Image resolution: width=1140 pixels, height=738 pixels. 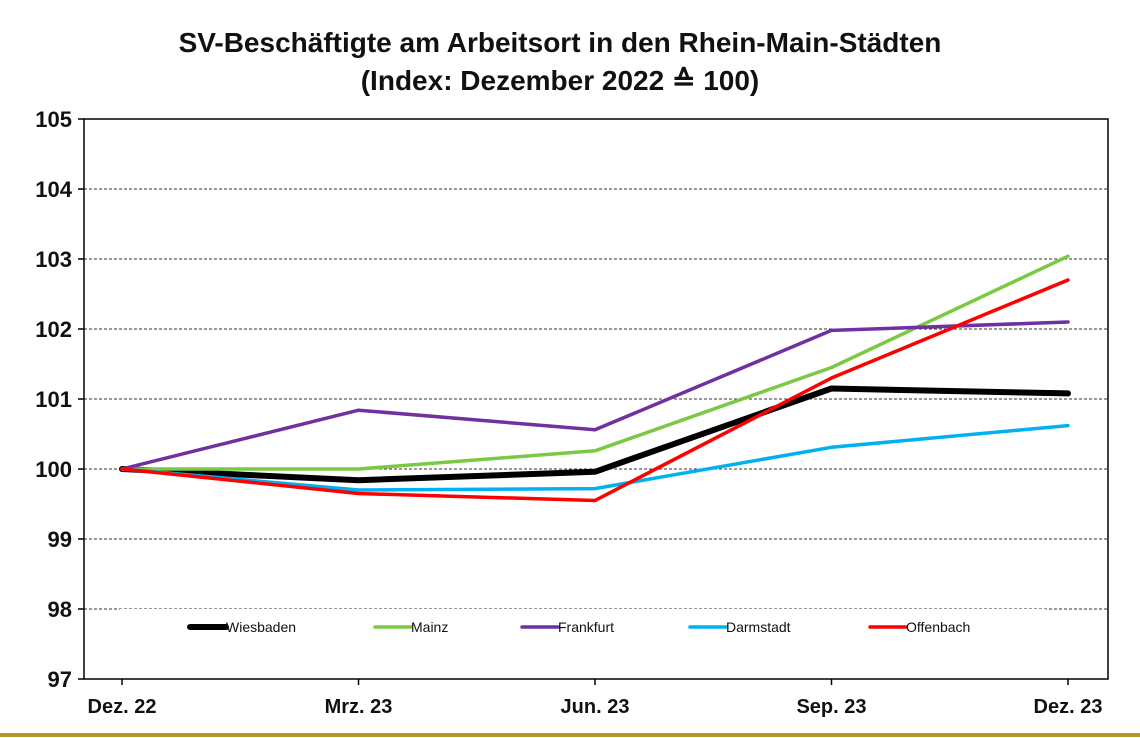 I want to click on y-tick-label: 97, so click(x=60, y=679).